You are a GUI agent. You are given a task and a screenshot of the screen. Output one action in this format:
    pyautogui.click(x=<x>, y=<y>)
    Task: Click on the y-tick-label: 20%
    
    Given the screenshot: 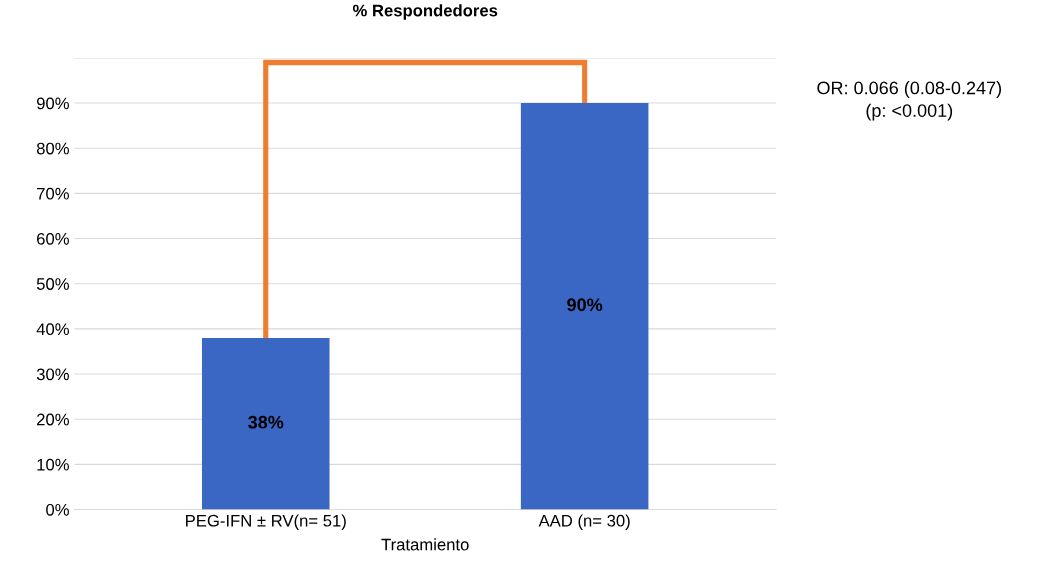 What is the action you would take?
    pyautogui.click(x=53, y=419)
    